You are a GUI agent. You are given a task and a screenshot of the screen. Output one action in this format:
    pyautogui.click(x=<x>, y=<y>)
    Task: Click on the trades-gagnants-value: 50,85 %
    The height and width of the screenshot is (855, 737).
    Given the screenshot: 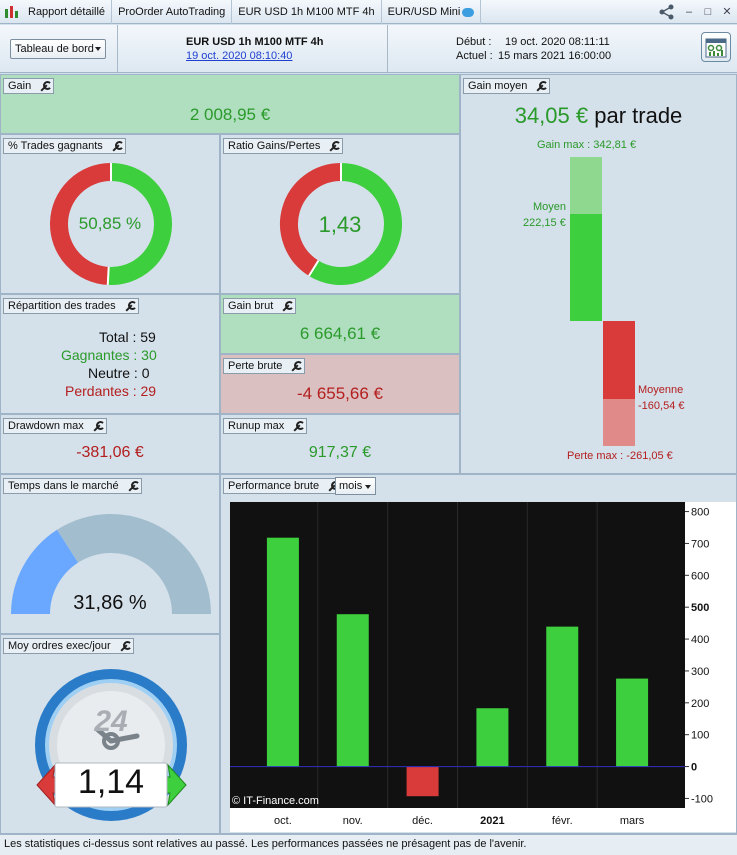 What is the action you would take?
    pyautogui.click(x=110, y=223)
    